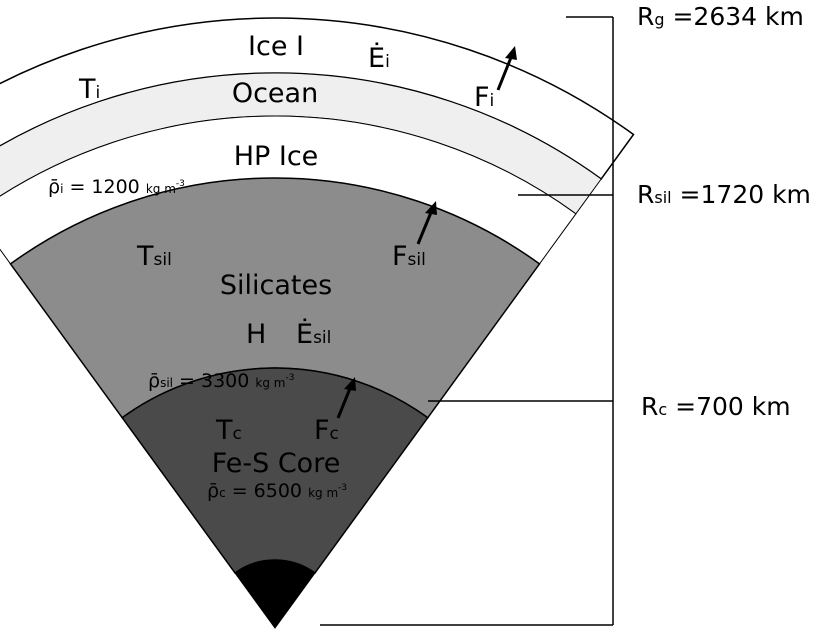 This screenshot has width=819, height=637. What do you see at coordinates (277, 491) in the screenshot?
I see `core-density-label: ρ̄c = 6500 kg m-3` at bounding box center [277, 491].